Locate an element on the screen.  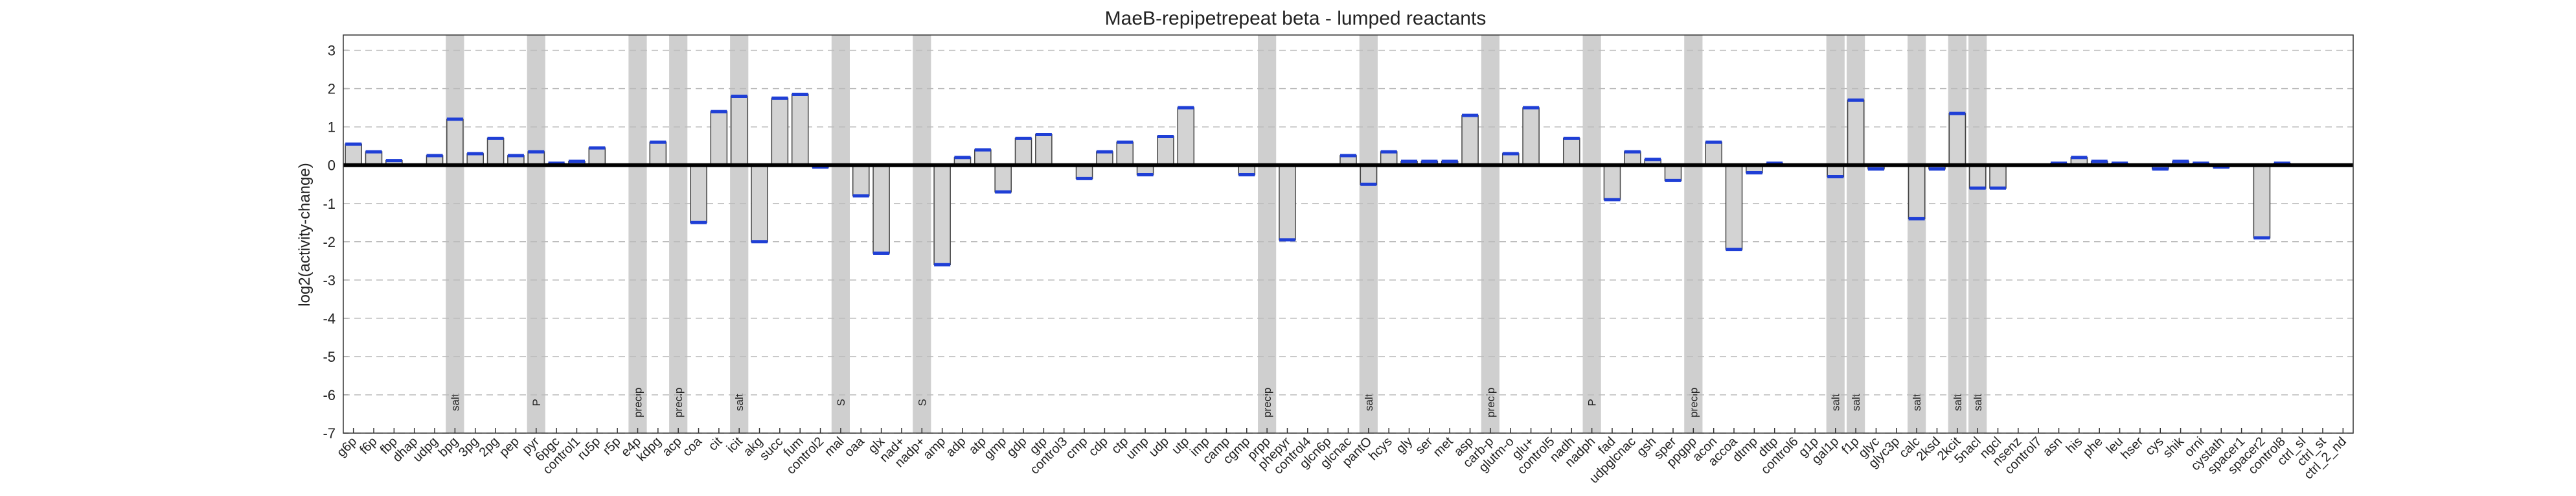
x-tick-label: ser is located at coordinates (1424, 445).